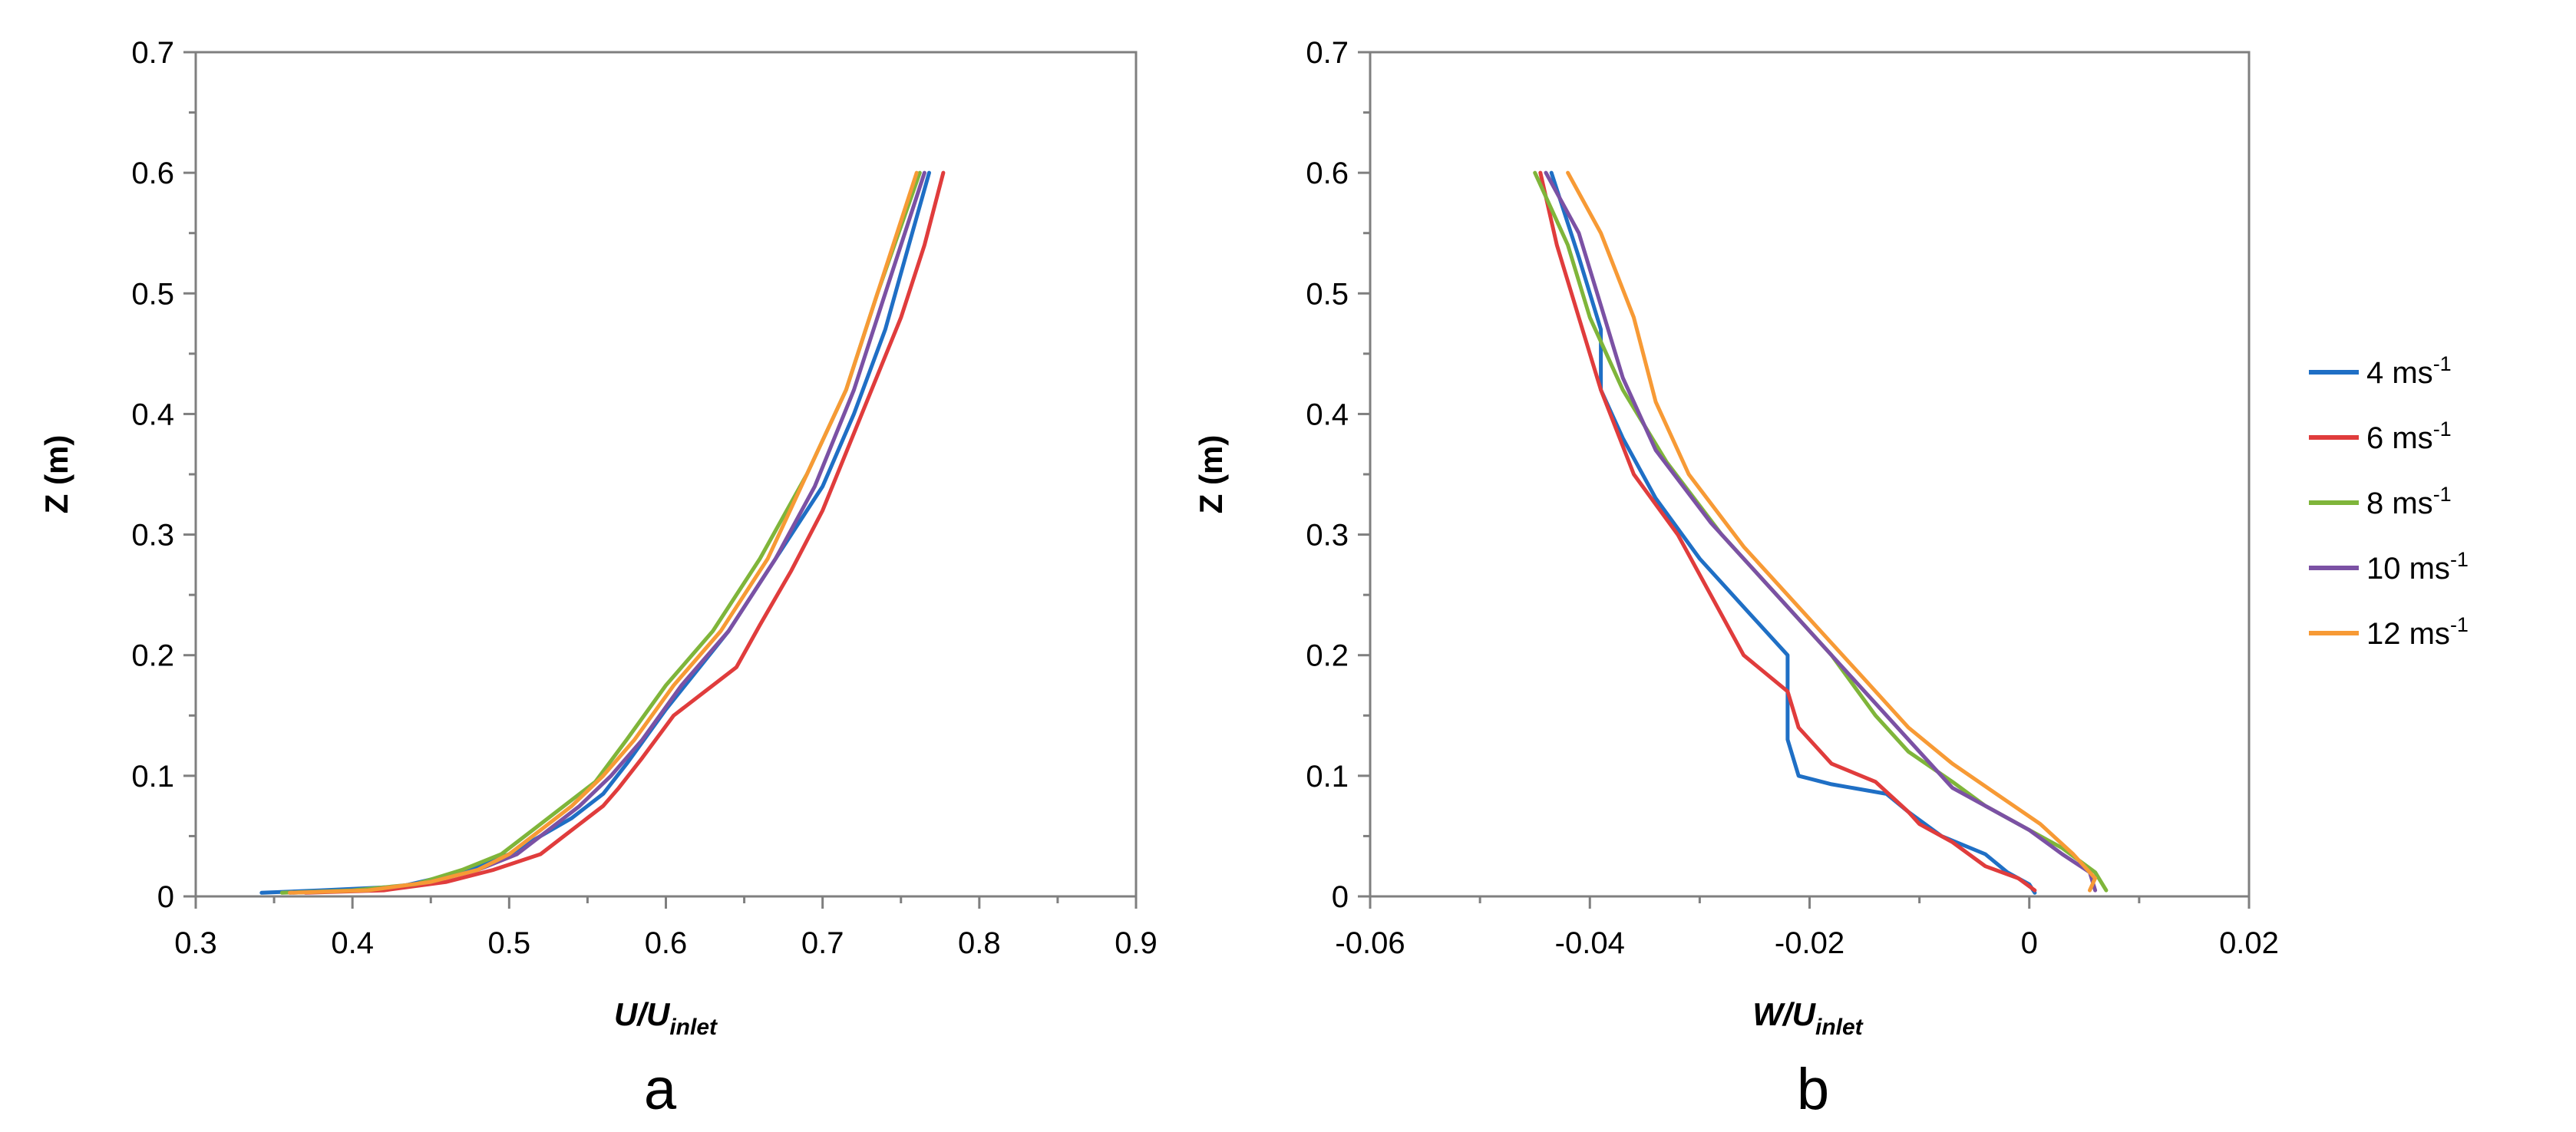  What do you see at coordinates (2417, 567) in the screenshot?
I see `legend-label-10: 10 ms-1` at bounding box center [2417, 567].